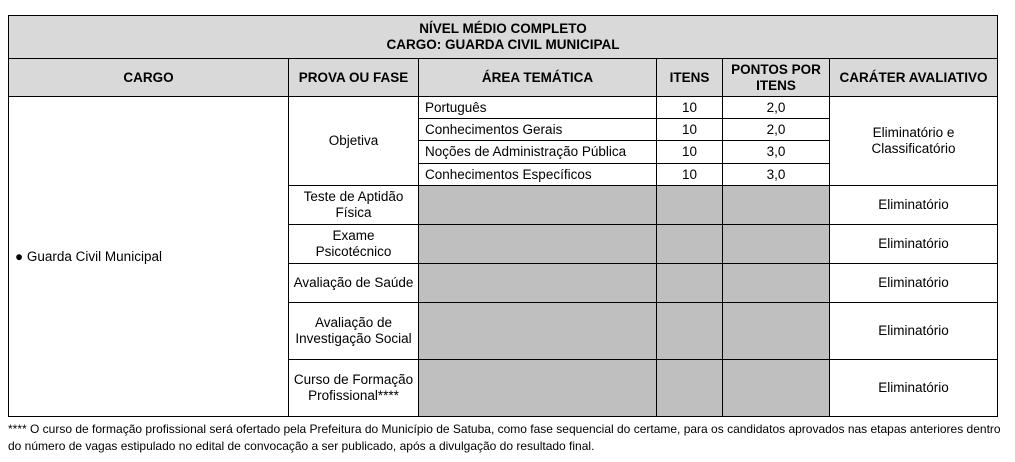  I want to click on area-cell: Noções de Administração Pública, so click(537, 152).